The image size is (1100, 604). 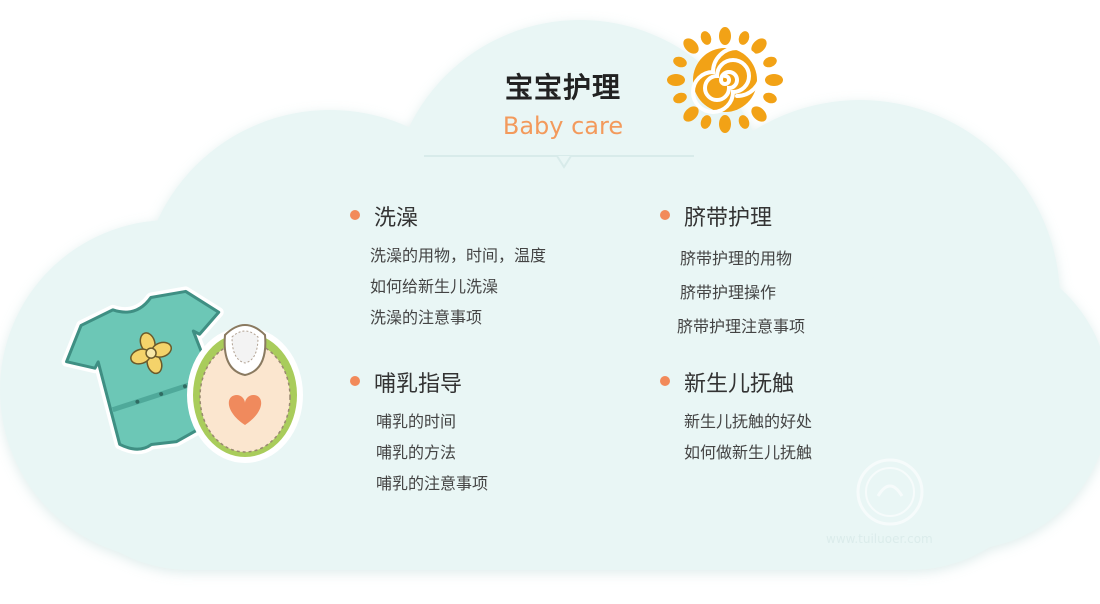 What do you see at coordinates (434, 286) in the screenshot?
I see `list-item: 如何给新生儿洗澡` at bounding box center [434, 286].